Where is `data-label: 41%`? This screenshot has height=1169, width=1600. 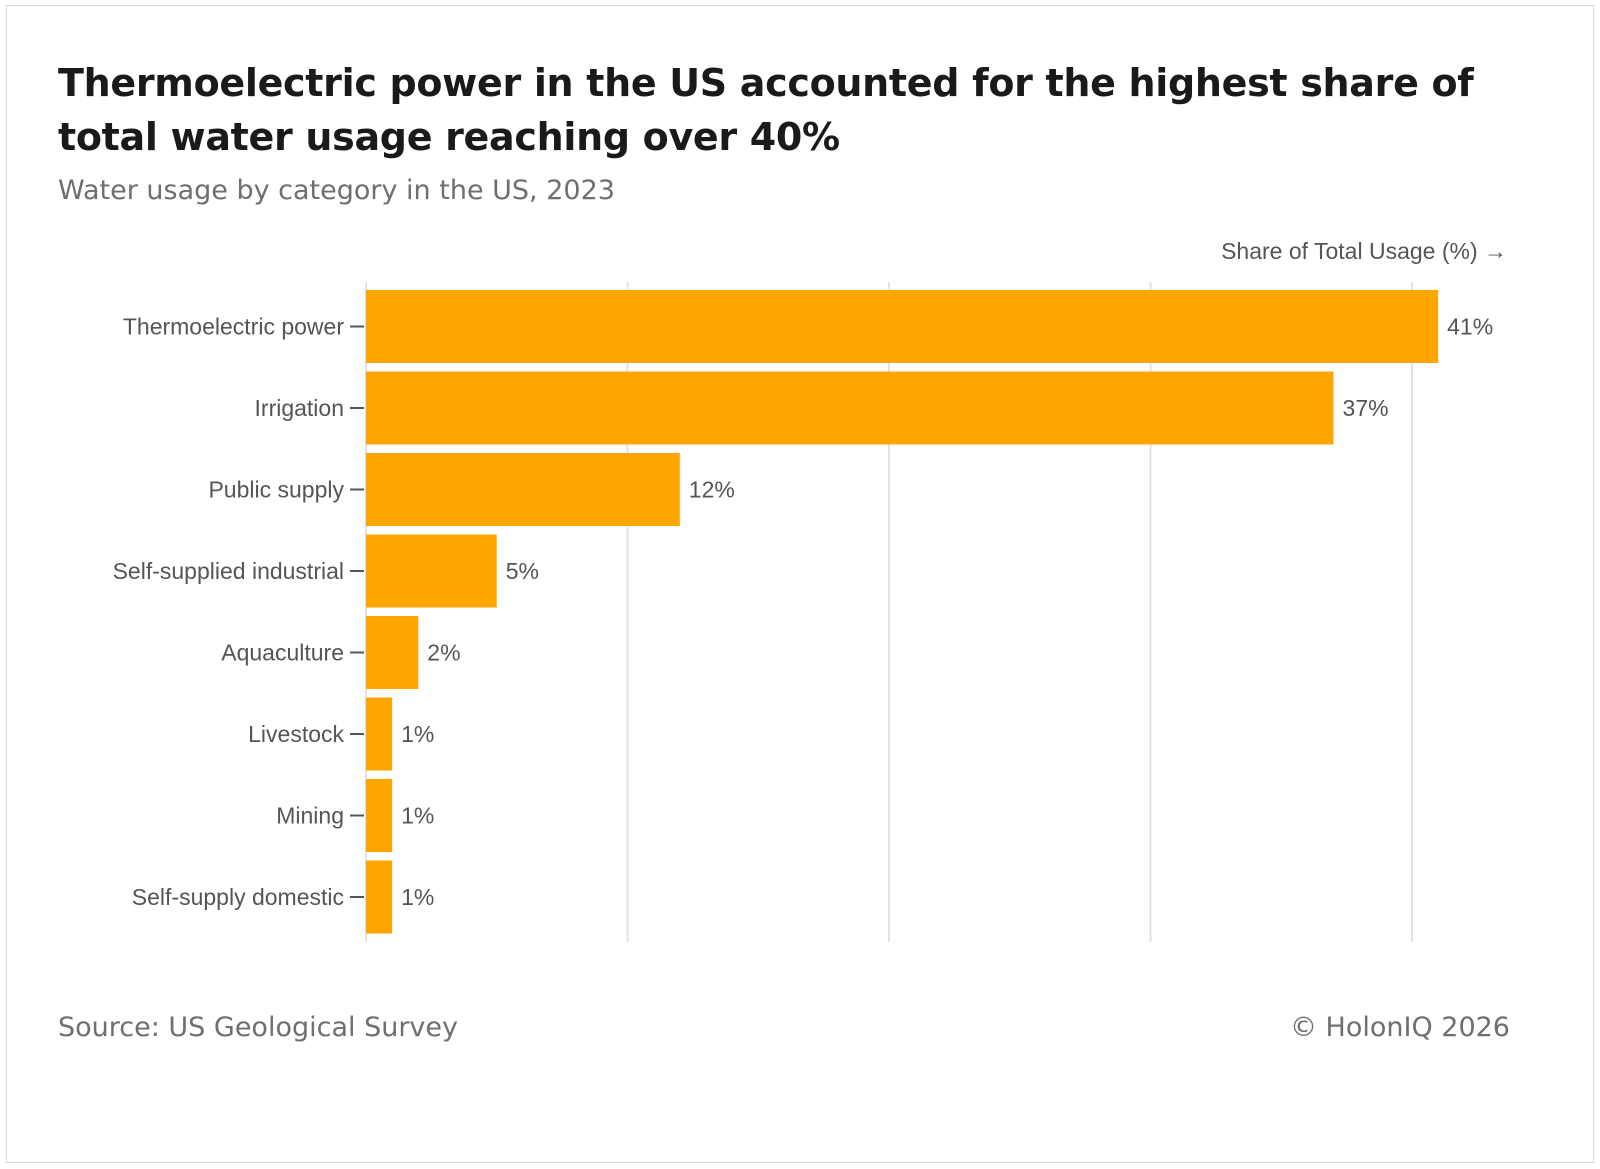
data-label: 41% is located at coordinates (1470, 327).